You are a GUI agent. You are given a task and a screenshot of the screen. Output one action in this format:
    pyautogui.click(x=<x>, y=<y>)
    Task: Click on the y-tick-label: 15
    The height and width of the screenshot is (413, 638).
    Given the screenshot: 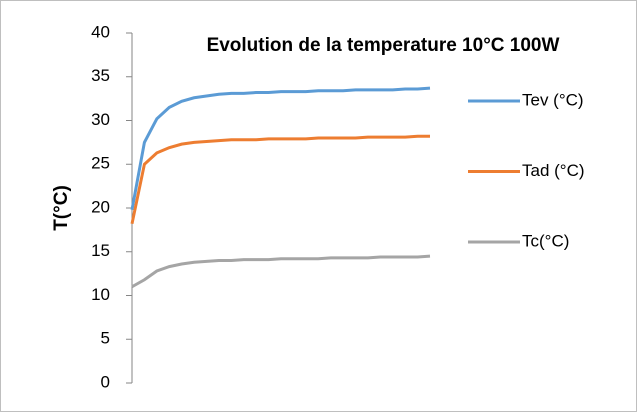 What is the action you would take?
    pyautogui.click(x=100, y=250)
    